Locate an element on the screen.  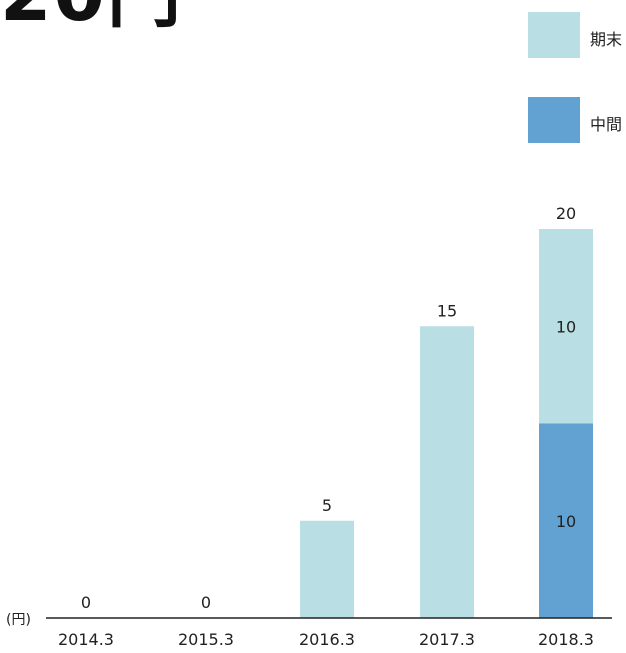
x-tick-2017.3: 2017.3 is located at coordinates (447, 639).